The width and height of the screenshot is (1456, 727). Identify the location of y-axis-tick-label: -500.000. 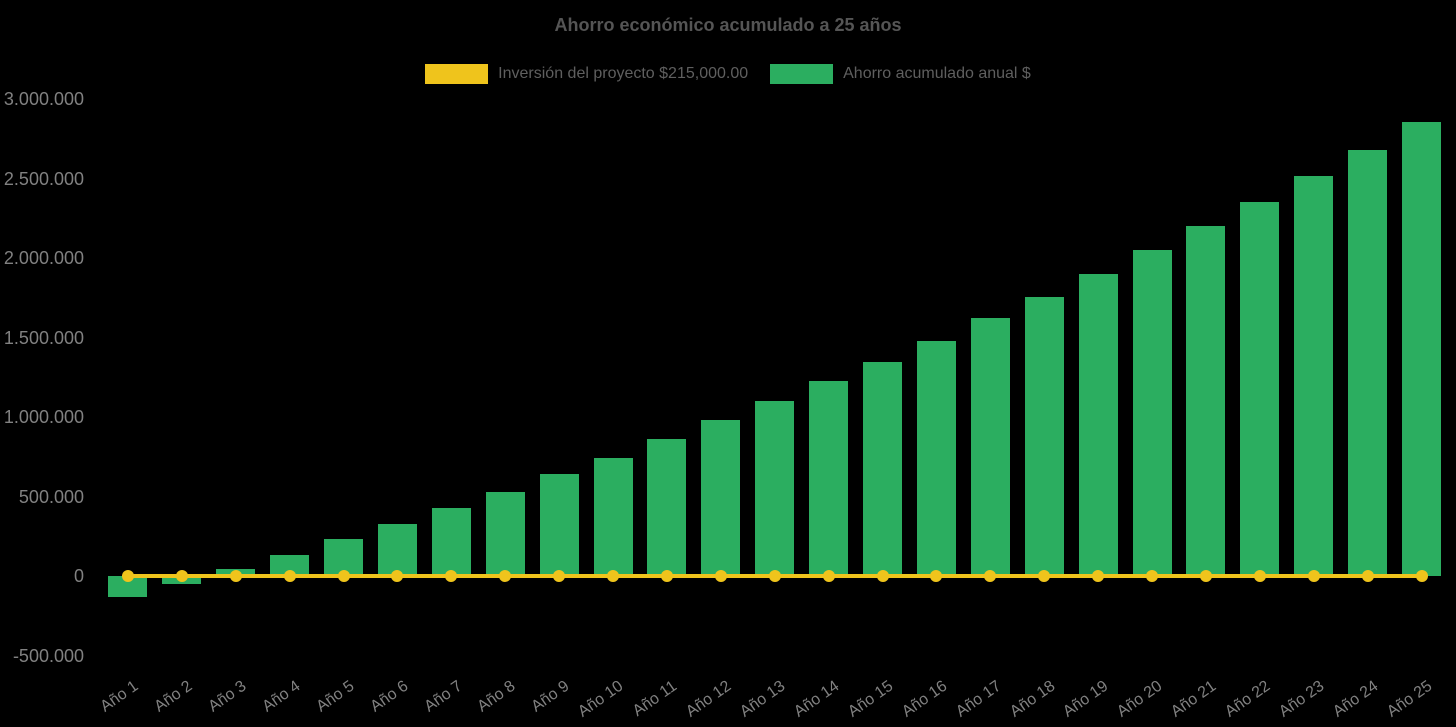
(48, 655).